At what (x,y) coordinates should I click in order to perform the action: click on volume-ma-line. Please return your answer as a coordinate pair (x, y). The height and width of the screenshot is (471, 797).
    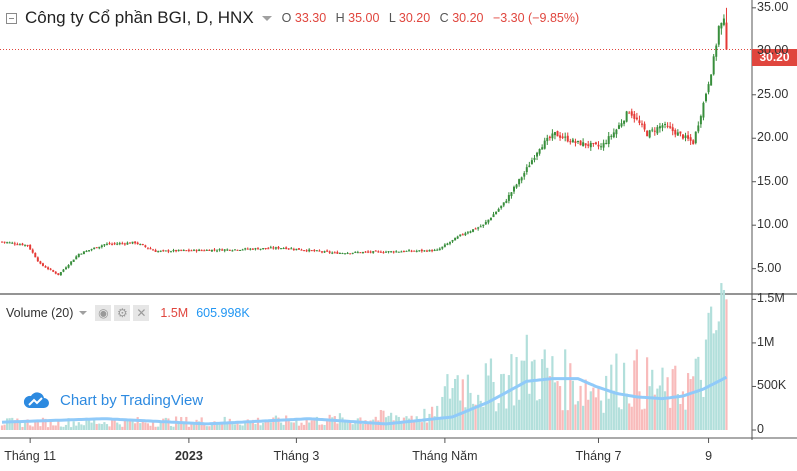
    Looking at the image, I should click on (364, 400).